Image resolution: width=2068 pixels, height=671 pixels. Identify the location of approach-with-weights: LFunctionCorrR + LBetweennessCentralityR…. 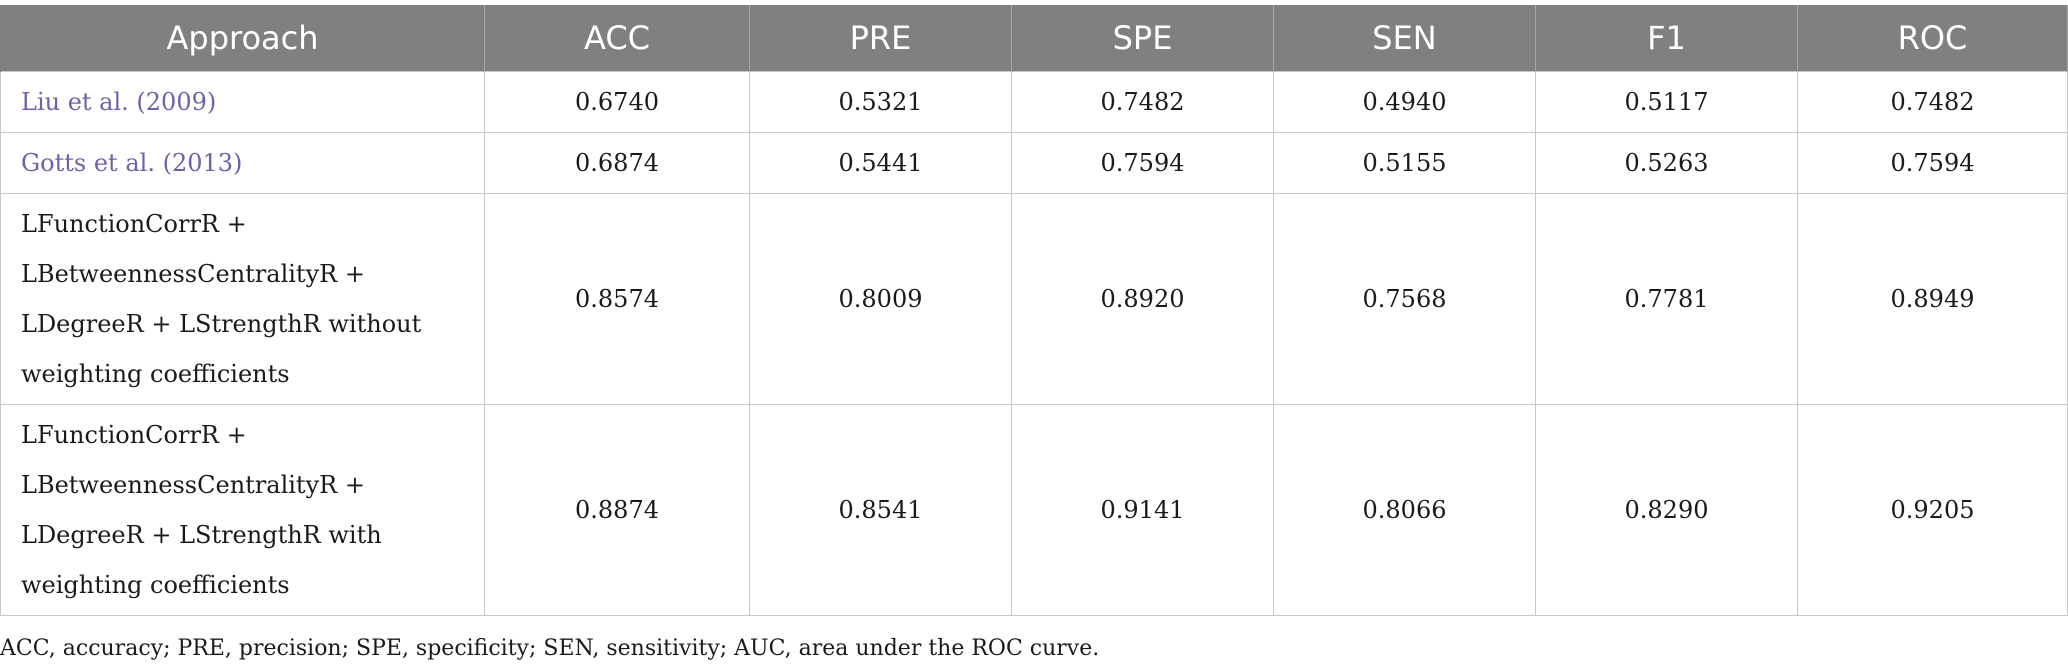
(242, 510).